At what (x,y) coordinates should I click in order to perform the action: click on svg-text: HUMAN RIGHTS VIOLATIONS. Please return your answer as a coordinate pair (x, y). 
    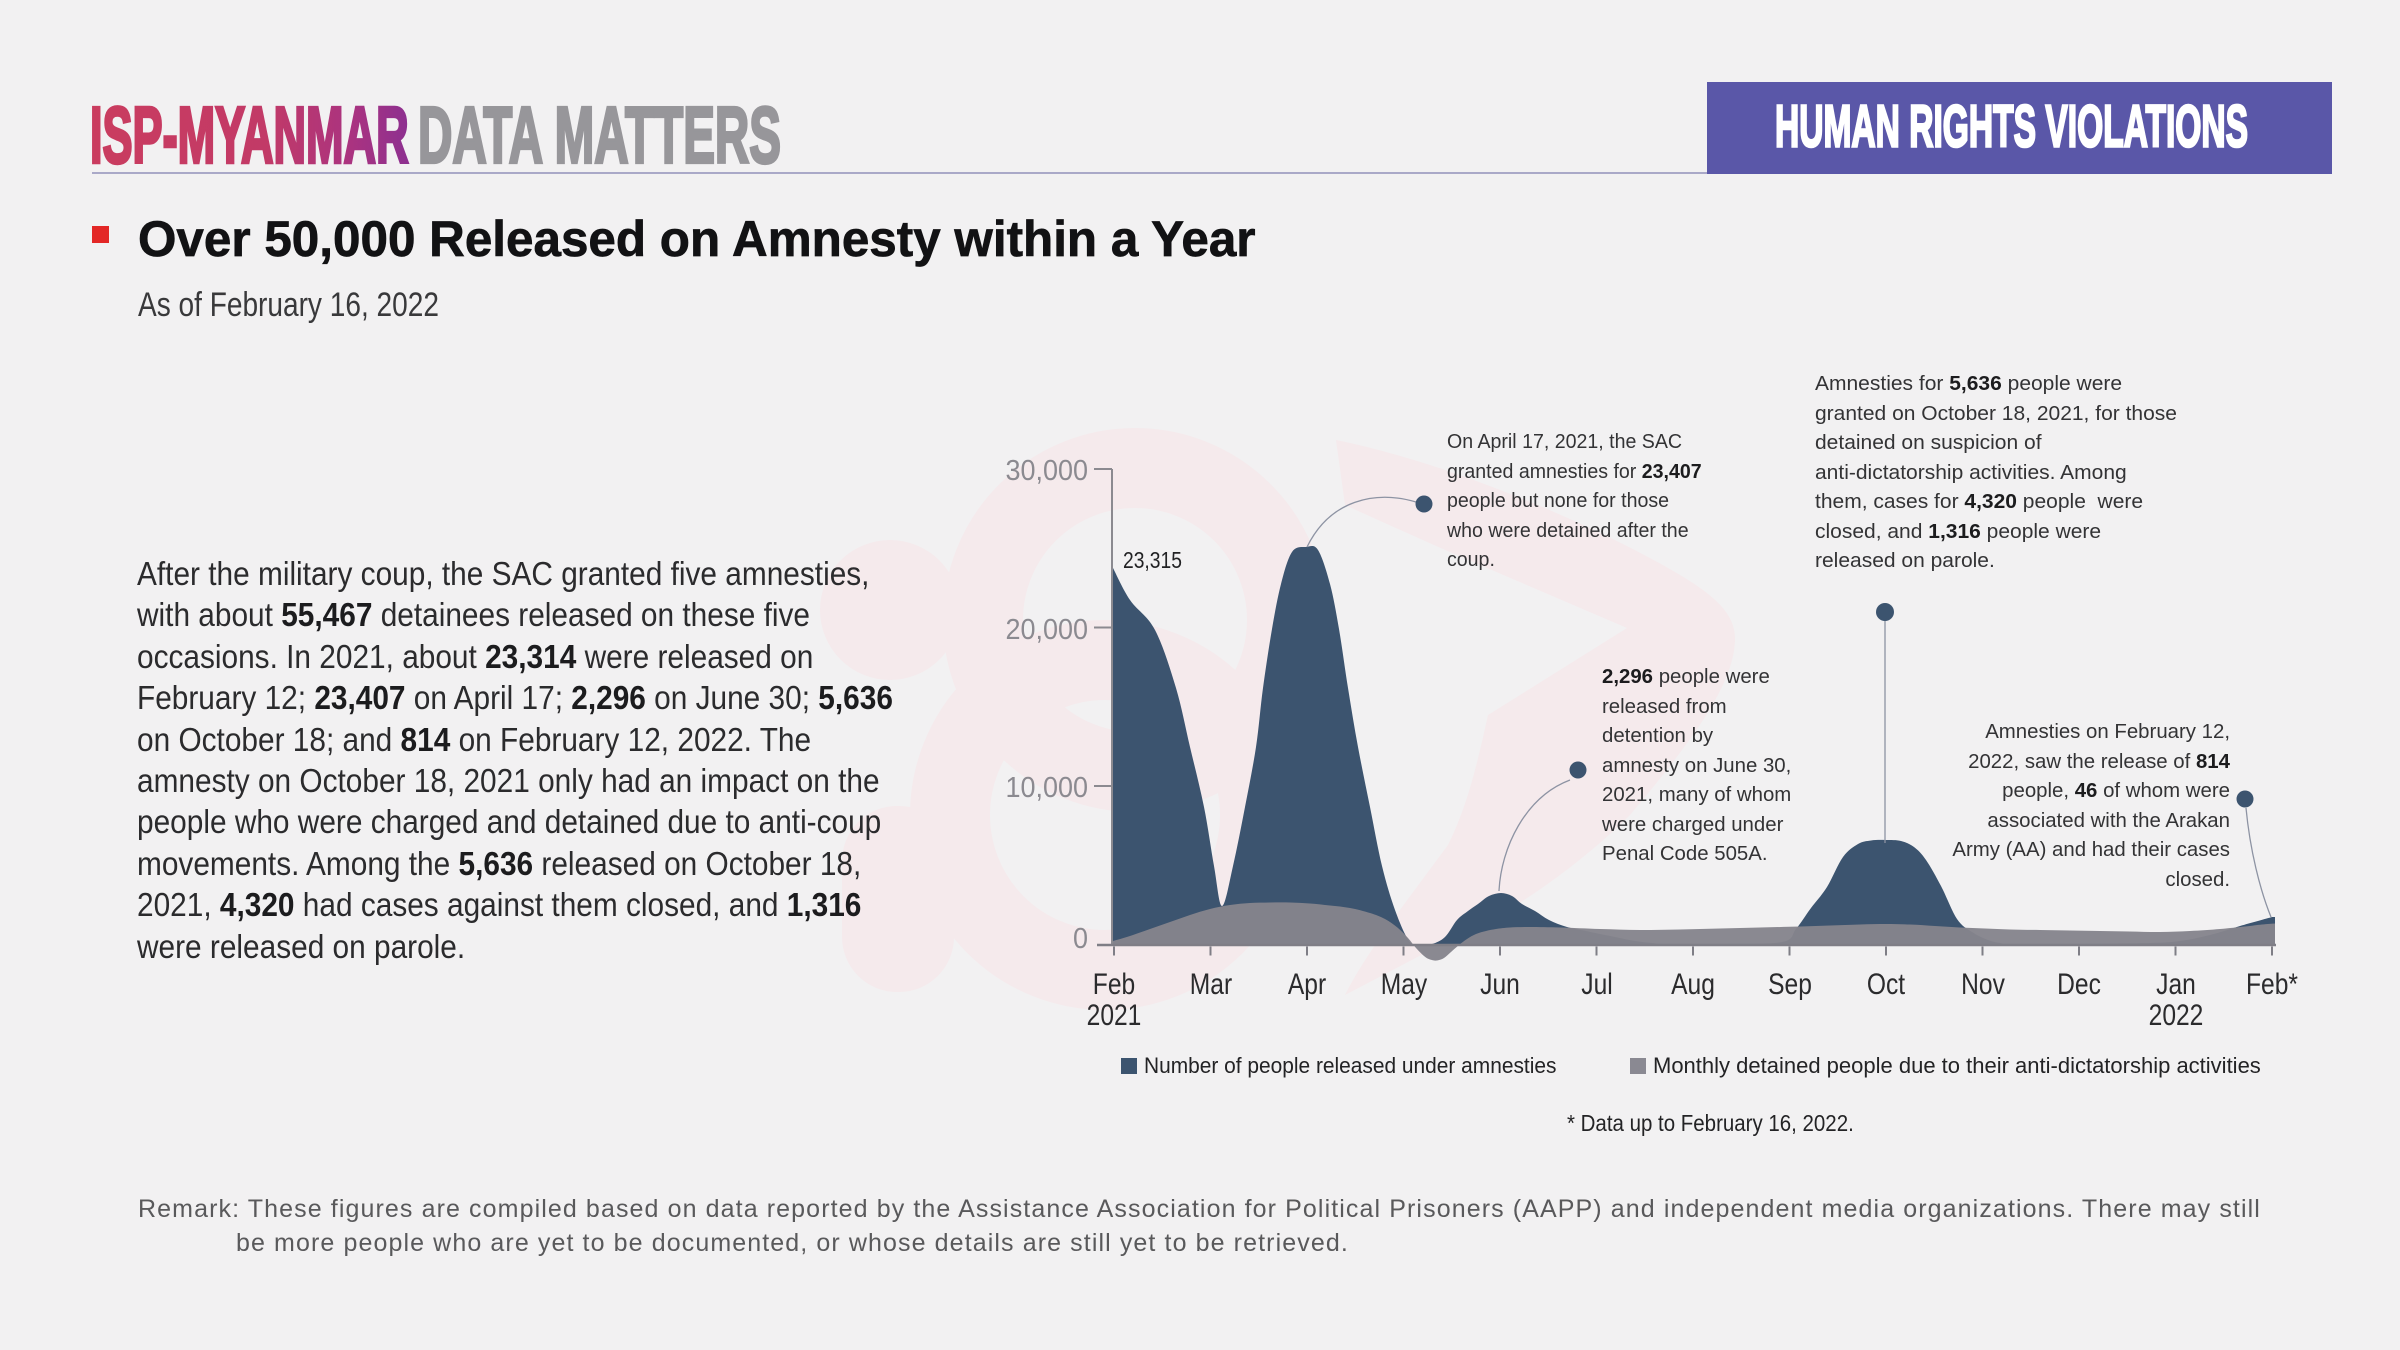
    Looking at the image, I should click on (2011, 127).